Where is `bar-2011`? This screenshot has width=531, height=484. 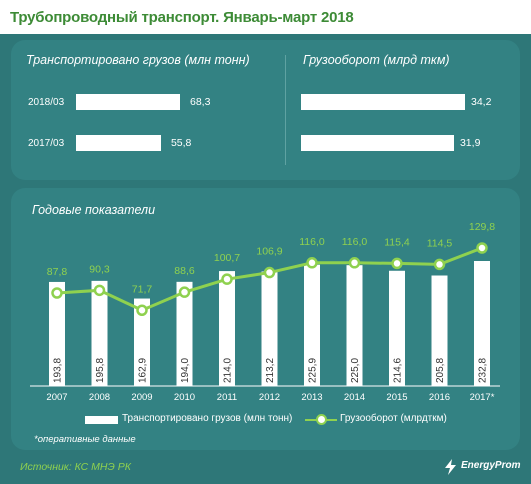
bar-2011 is located at coordinates (227, 328).